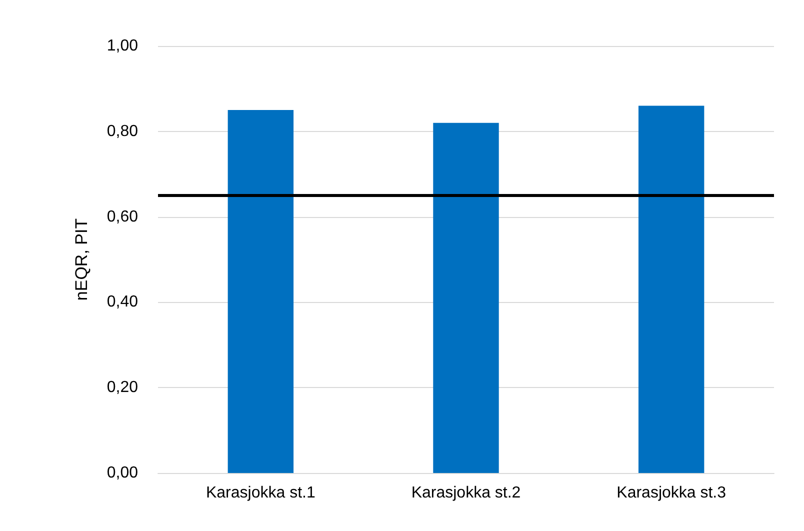 The height and width of the screenshot is (531, 804). What do you see at coordinates (81, 259) in the screenshot?
I see `y-axis-title: nEQR, PIT` at bounding box center [81, 259].